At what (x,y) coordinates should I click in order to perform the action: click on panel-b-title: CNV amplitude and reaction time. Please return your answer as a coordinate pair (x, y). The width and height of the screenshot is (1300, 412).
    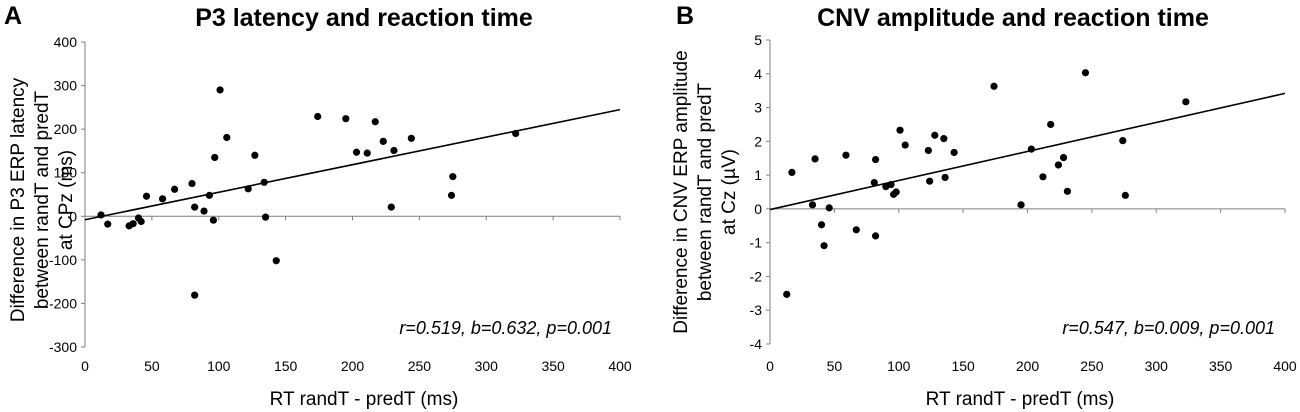
    Looking at the image, I should click on (1013, 18).